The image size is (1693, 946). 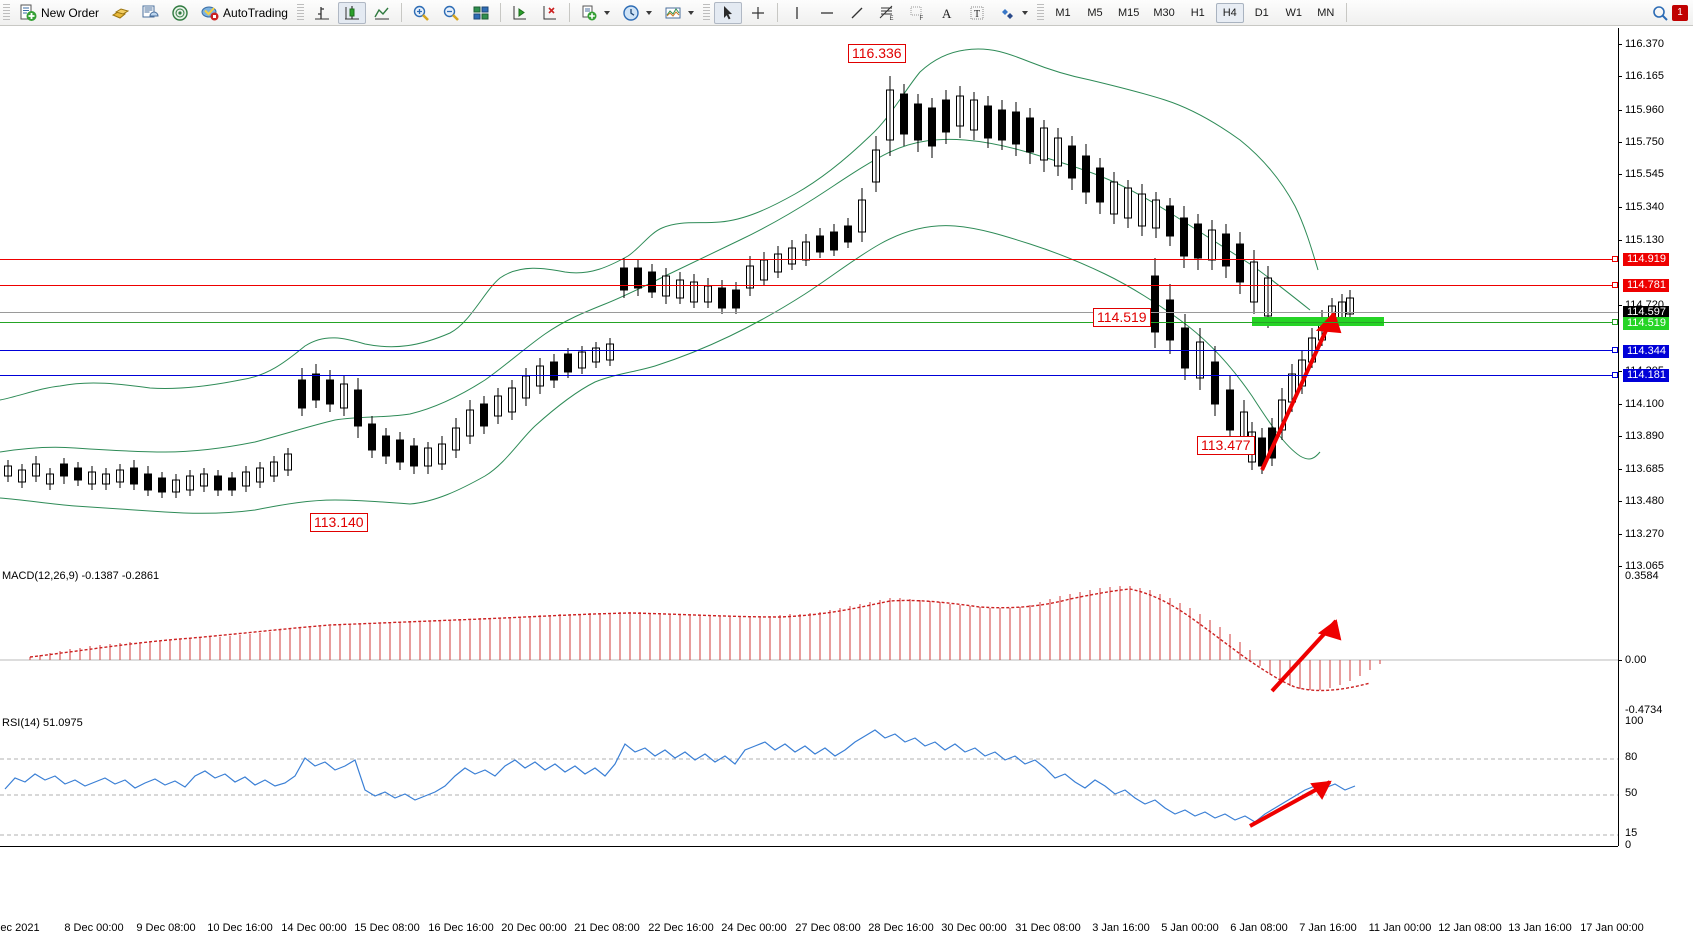 I want to click on time-label: 13 Jan 16:00, so click(x=1540, y=928).